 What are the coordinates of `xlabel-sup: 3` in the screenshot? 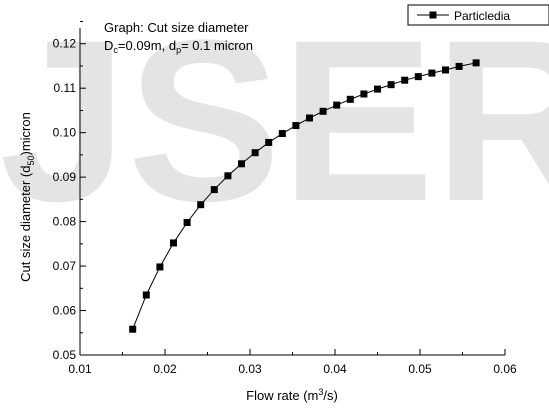 It's located at (320, 392).